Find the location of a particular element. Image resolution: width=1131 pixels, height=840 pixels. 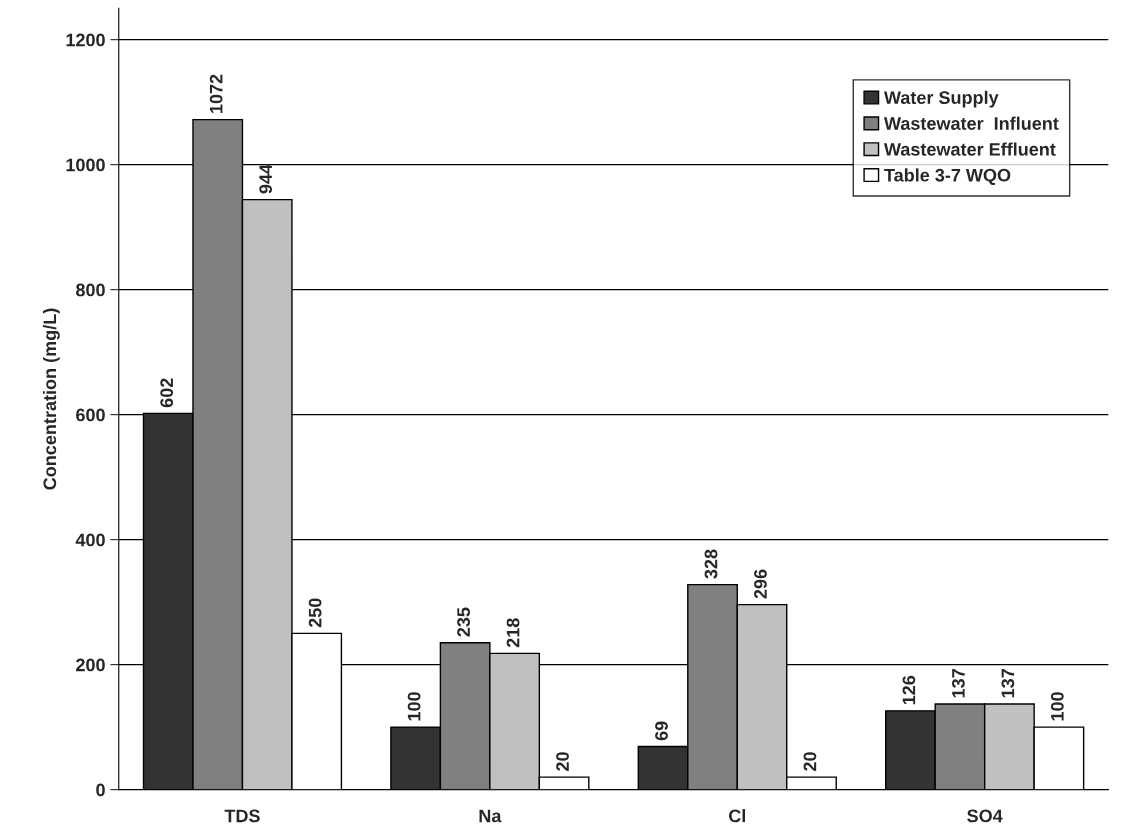

legend-label: Table 3-7 WQO is located at coordinates (947, 176).